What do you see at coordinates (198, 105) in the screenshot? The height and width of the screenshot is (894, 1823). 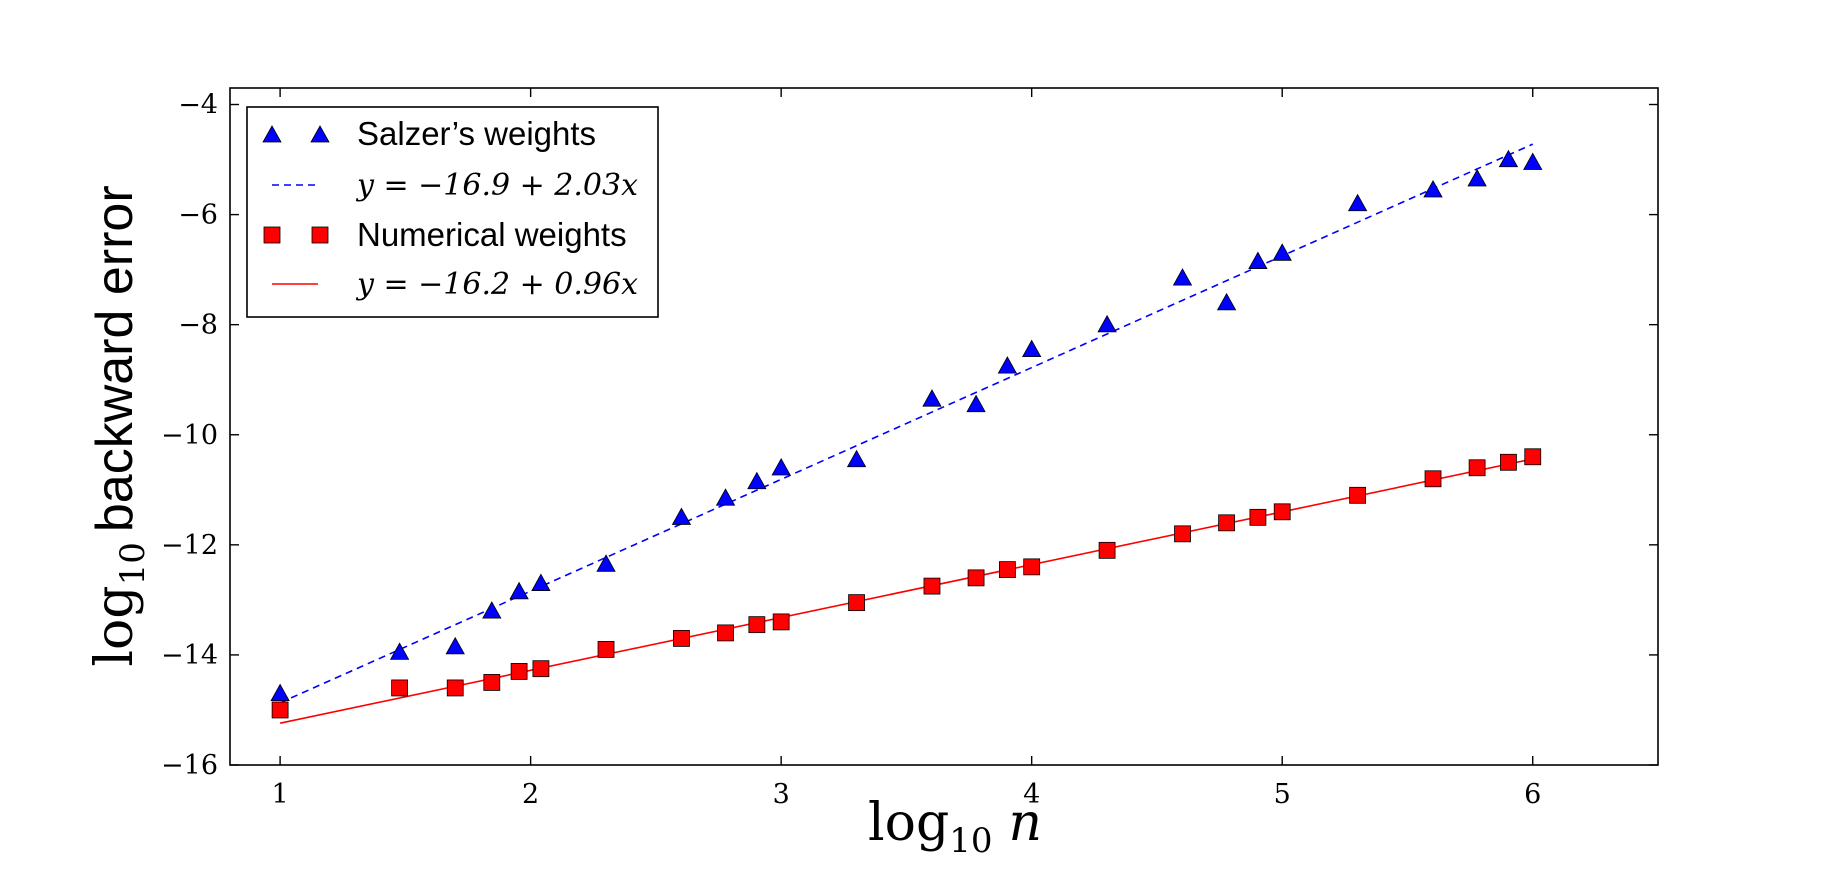 I see `y-tick-label: −4` at bounding box center [198, 105].